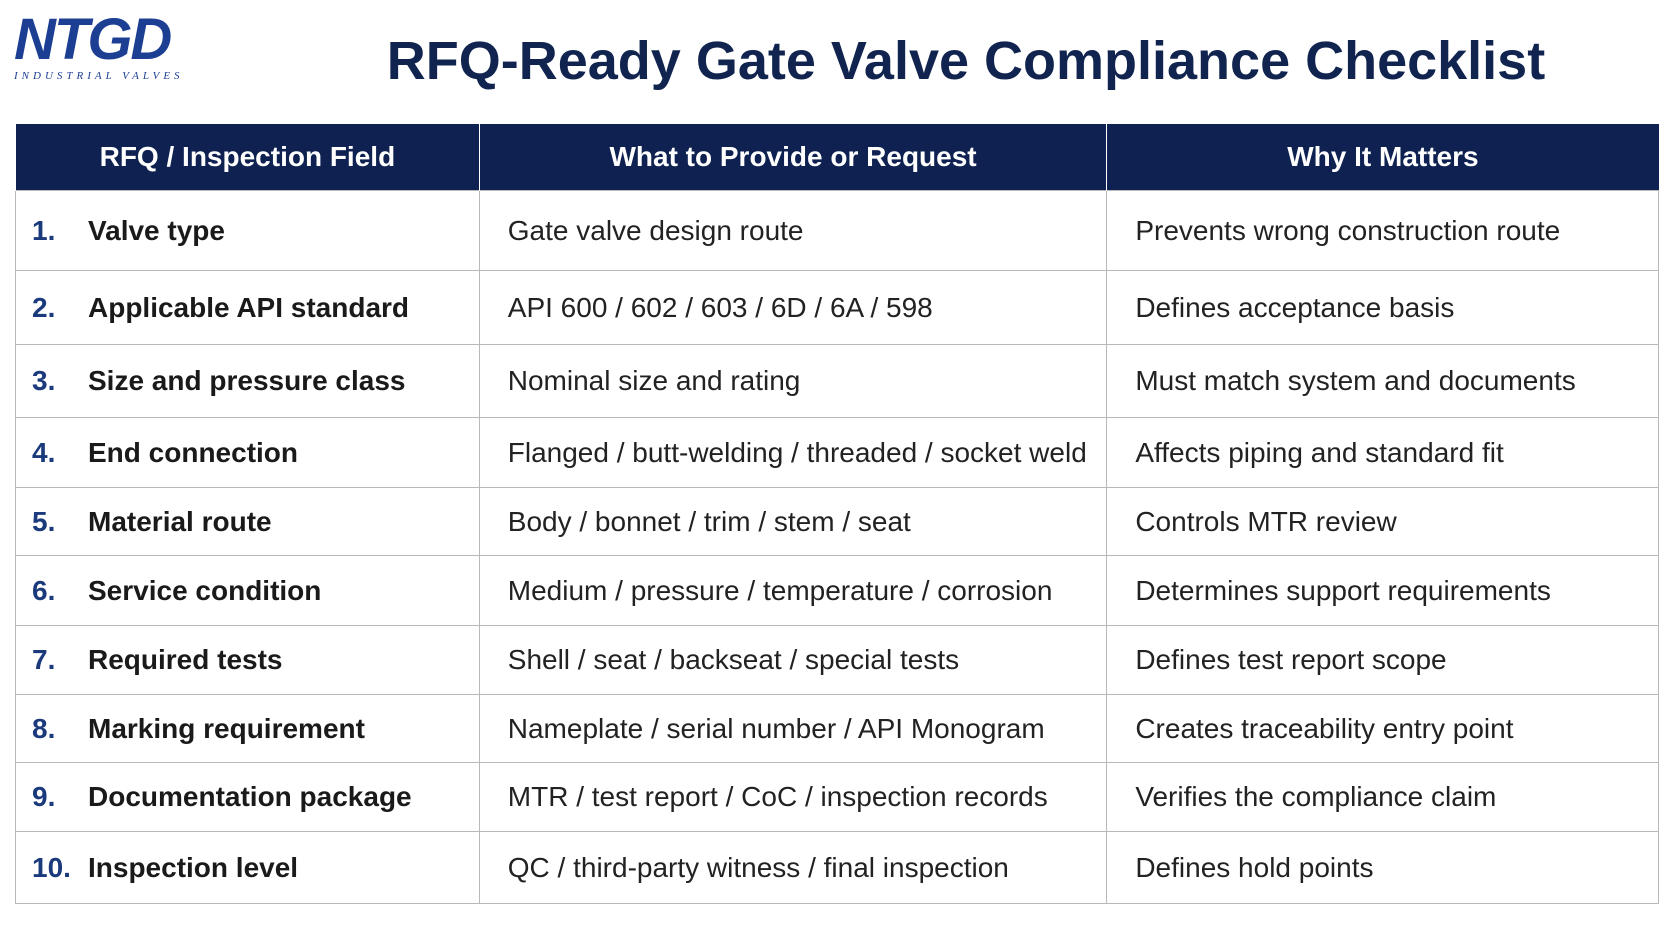 The width and height of the screenshot is (1672, 941). What do you see at coordinates (793, 230) in the screenshot?
I see `provide-cell: Gate valve design route` at bounding box center [793, 230].